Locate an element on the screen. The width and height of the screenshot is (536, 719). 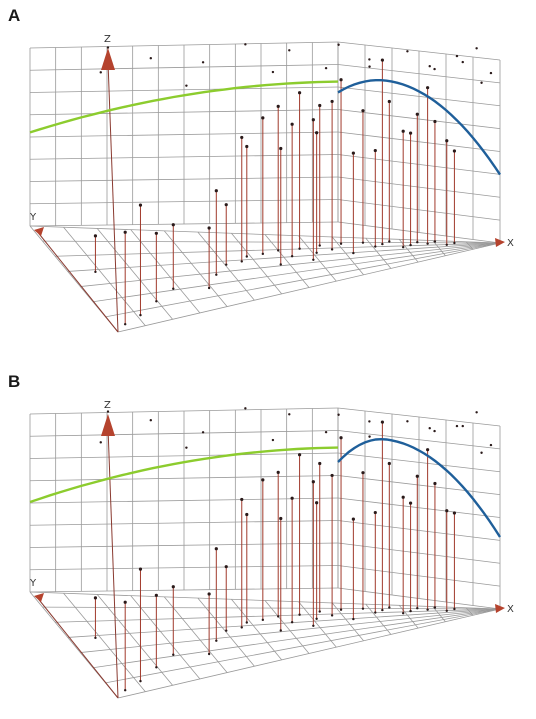
green-curve is located at coordinates (184, 475).